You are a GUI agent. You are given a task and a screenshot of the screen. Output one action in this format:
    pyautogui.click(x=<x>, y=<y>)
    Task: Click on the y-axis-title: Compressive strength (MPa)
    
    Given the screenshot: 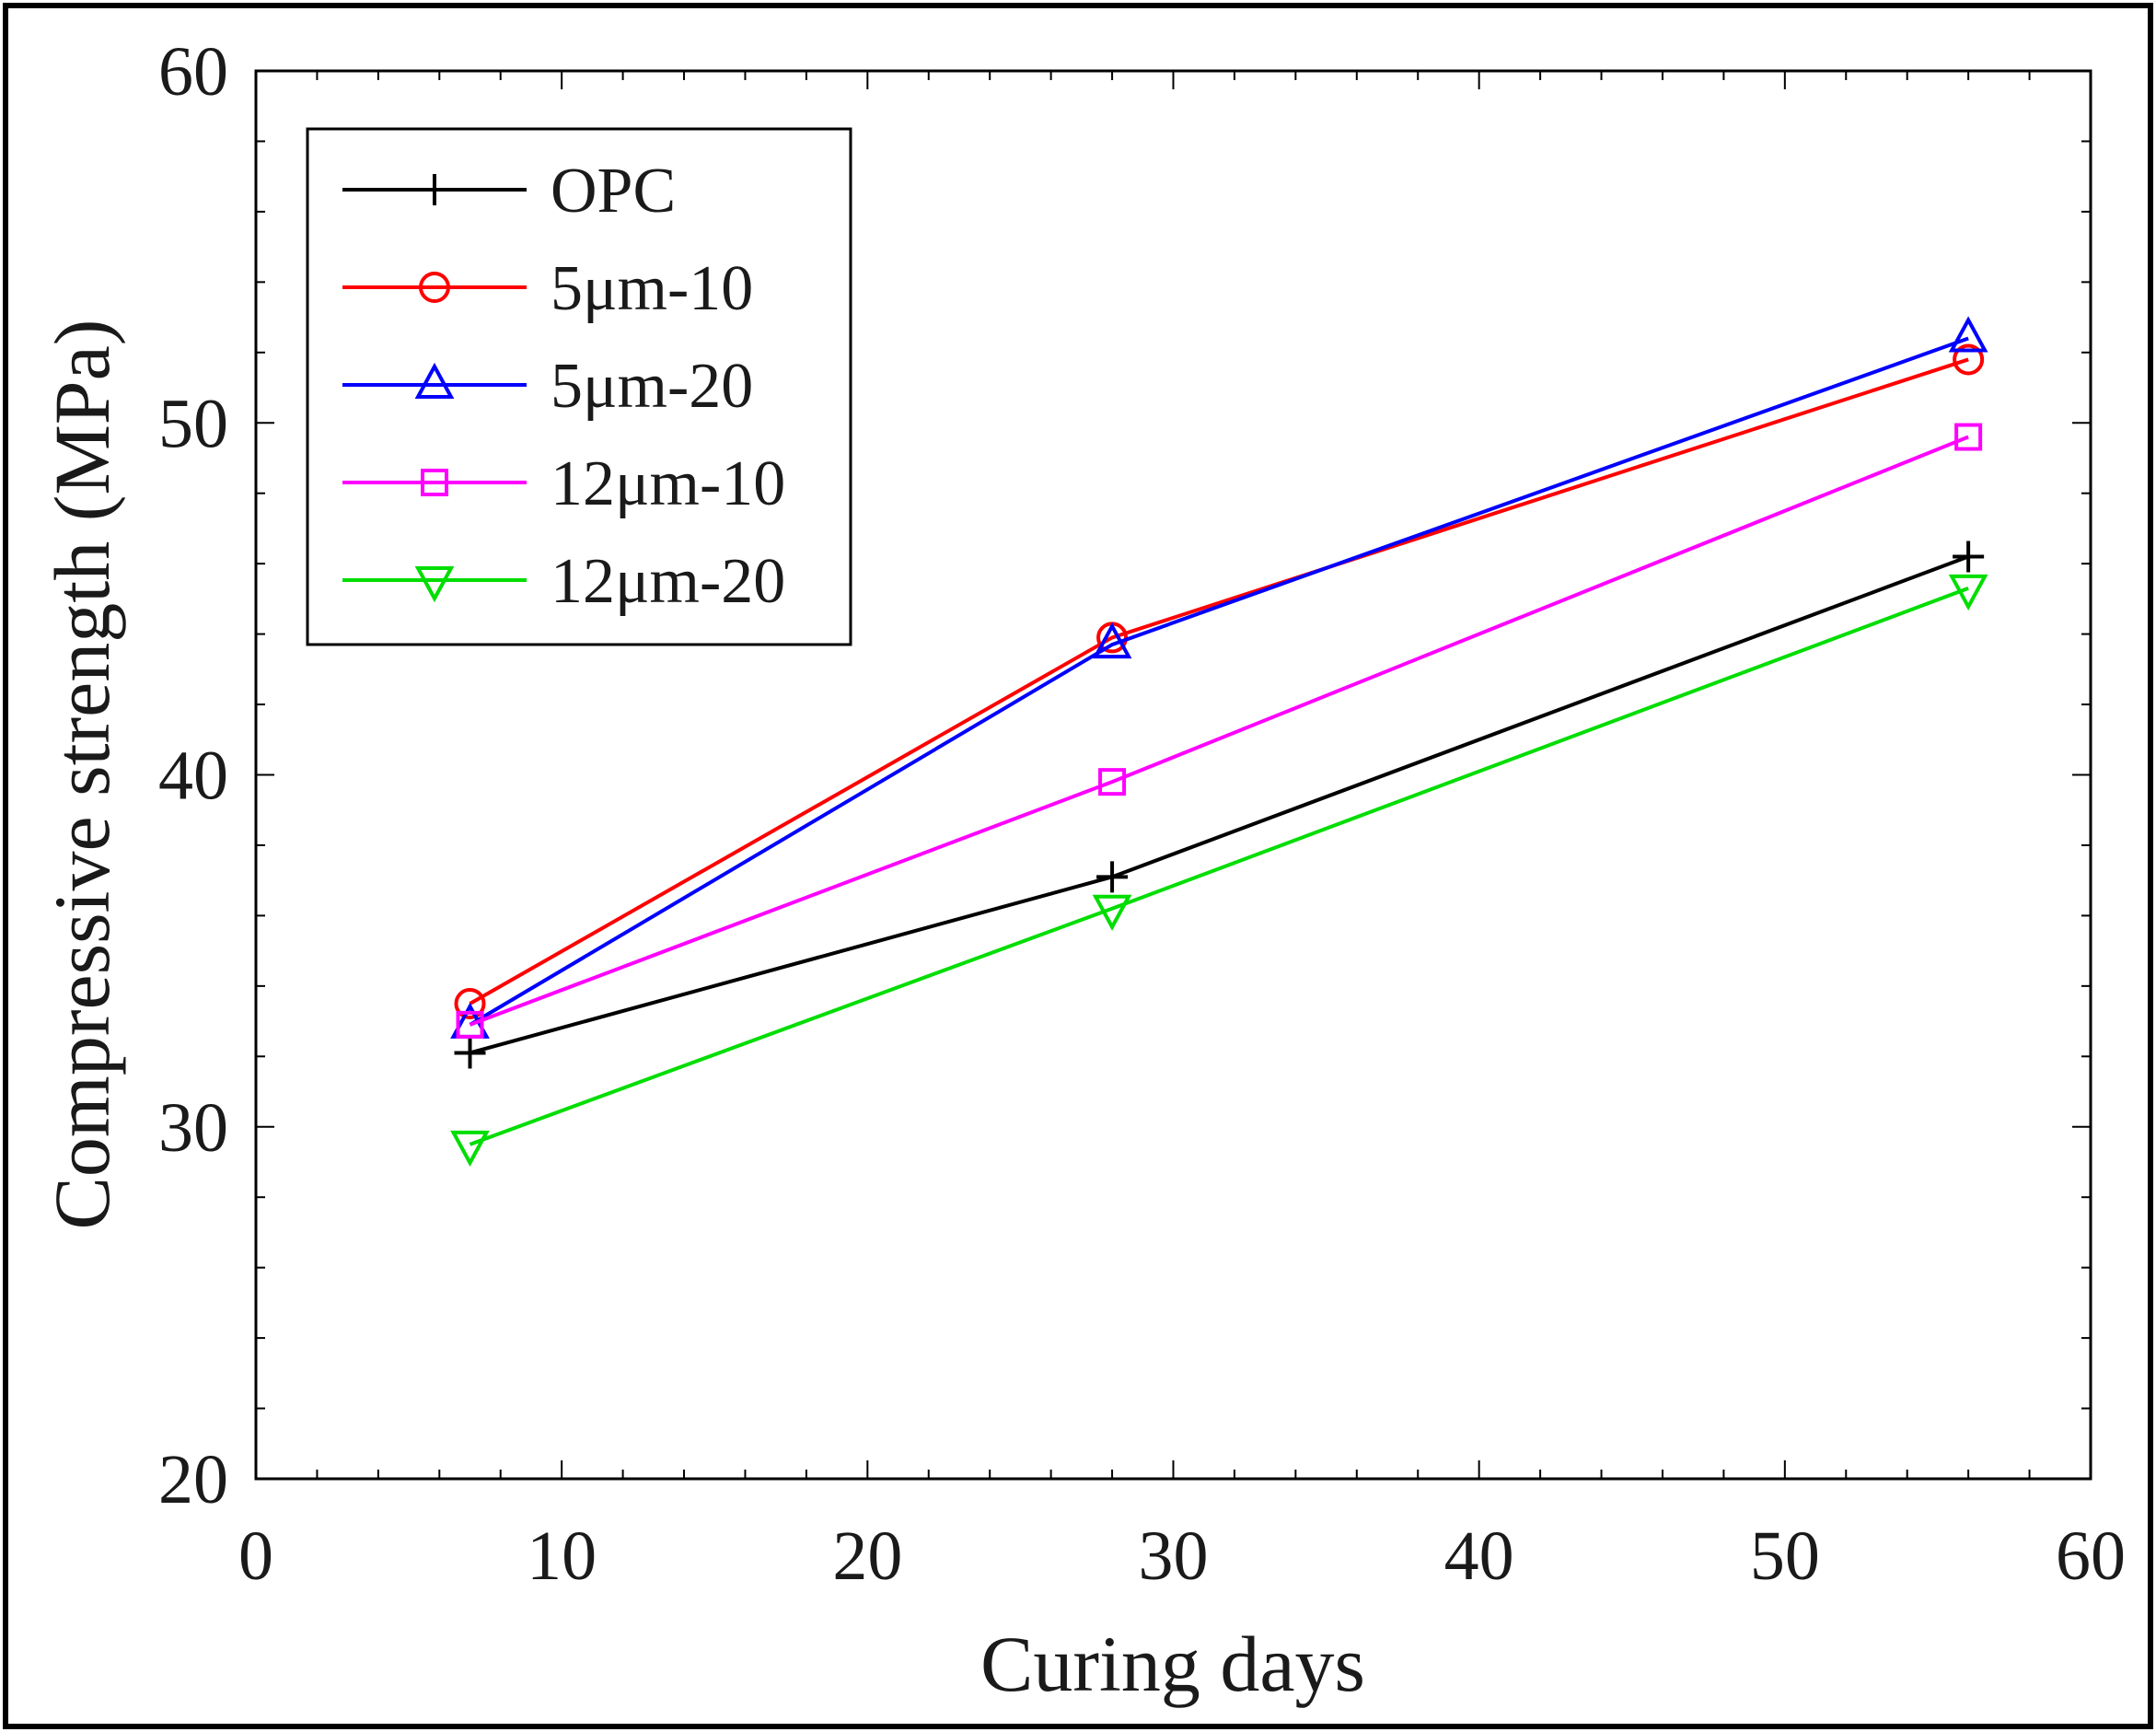 What is the action you would take?
    pyautogui.click(x=82, y=775)
    